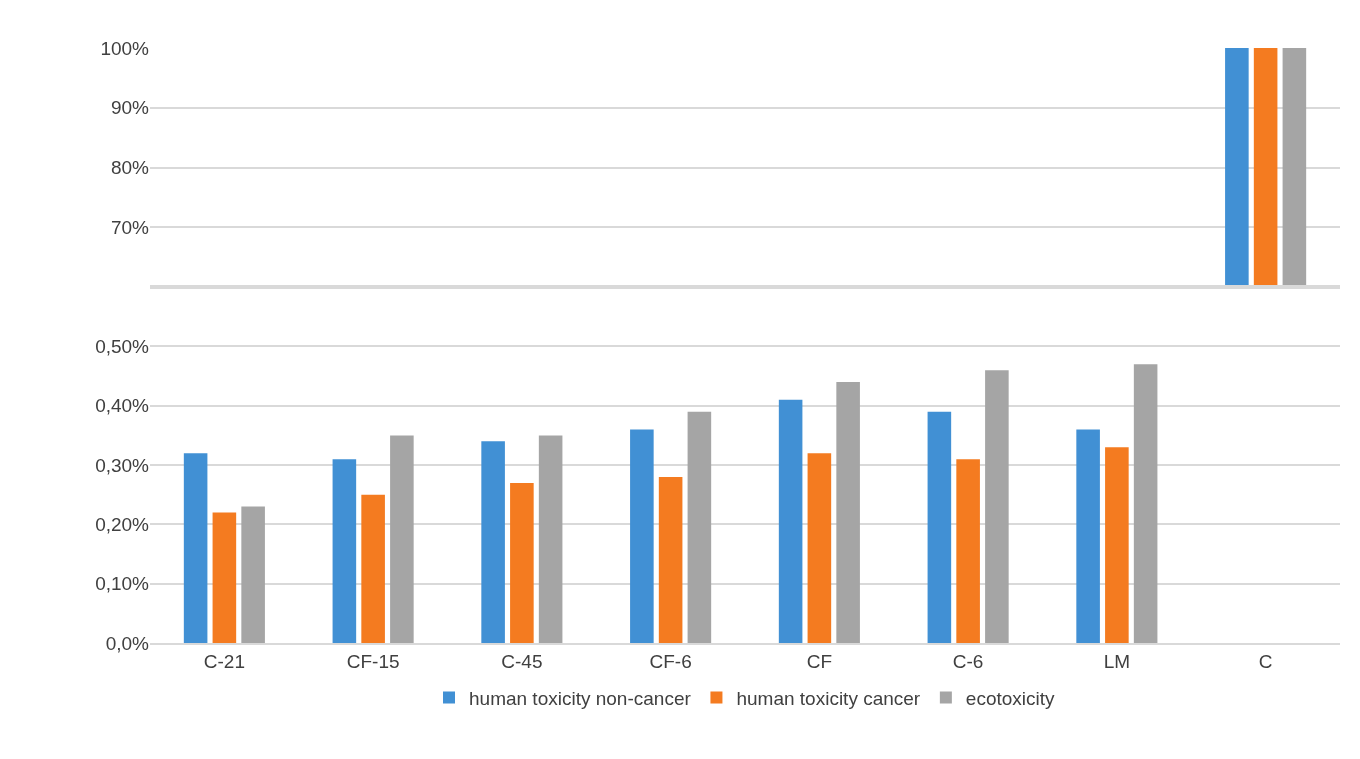 Image resolution: width=1360 pixels, height=759 pixels. What do you see at coordinates (1265, 661) in the screenshot?
I see `x-tick-label: C` at bounding box center [1265, 661].